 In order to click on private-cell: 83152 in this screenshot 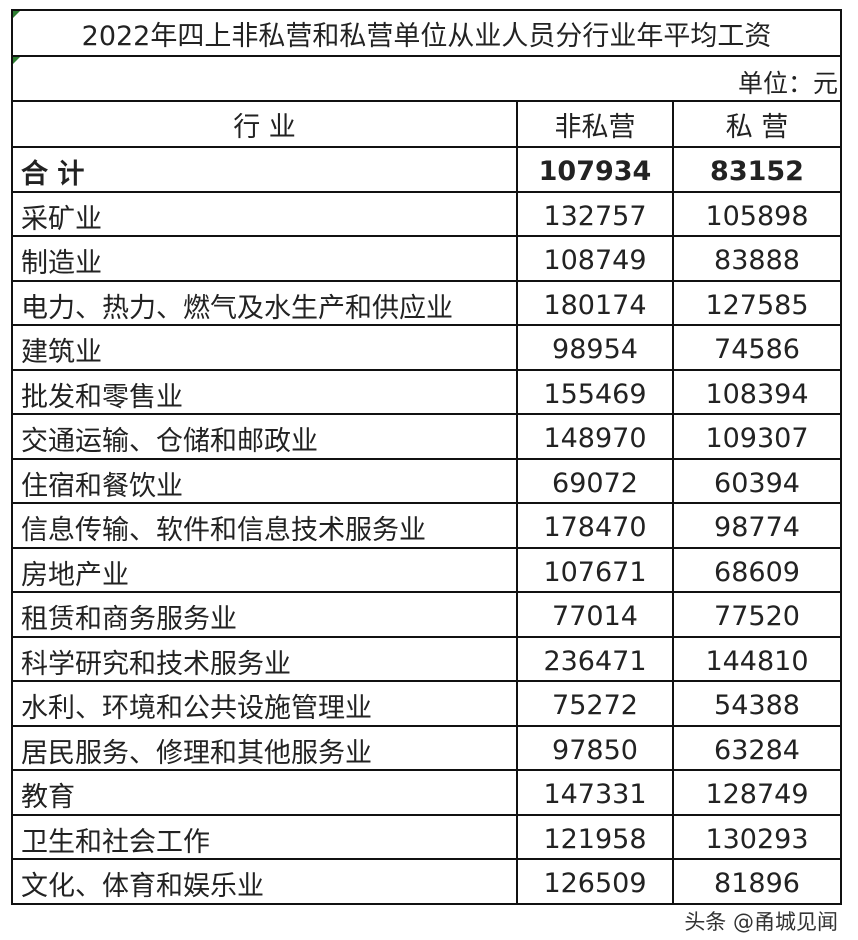, I will do `click(757, 172)`.